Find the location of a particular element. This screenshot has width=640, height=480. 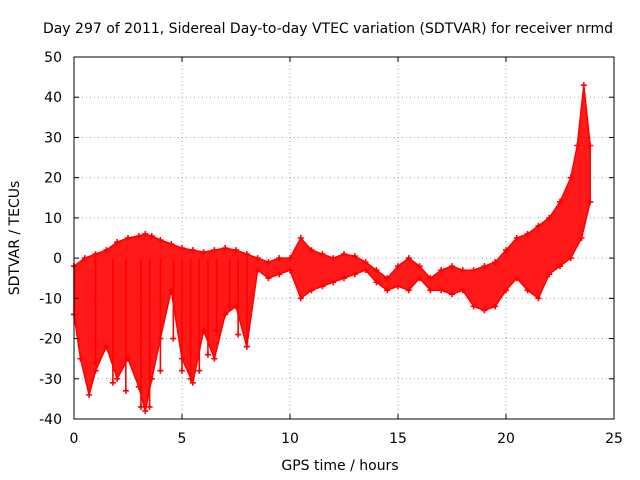

y-tick-label: 40 is located at coordinates (53, 98).